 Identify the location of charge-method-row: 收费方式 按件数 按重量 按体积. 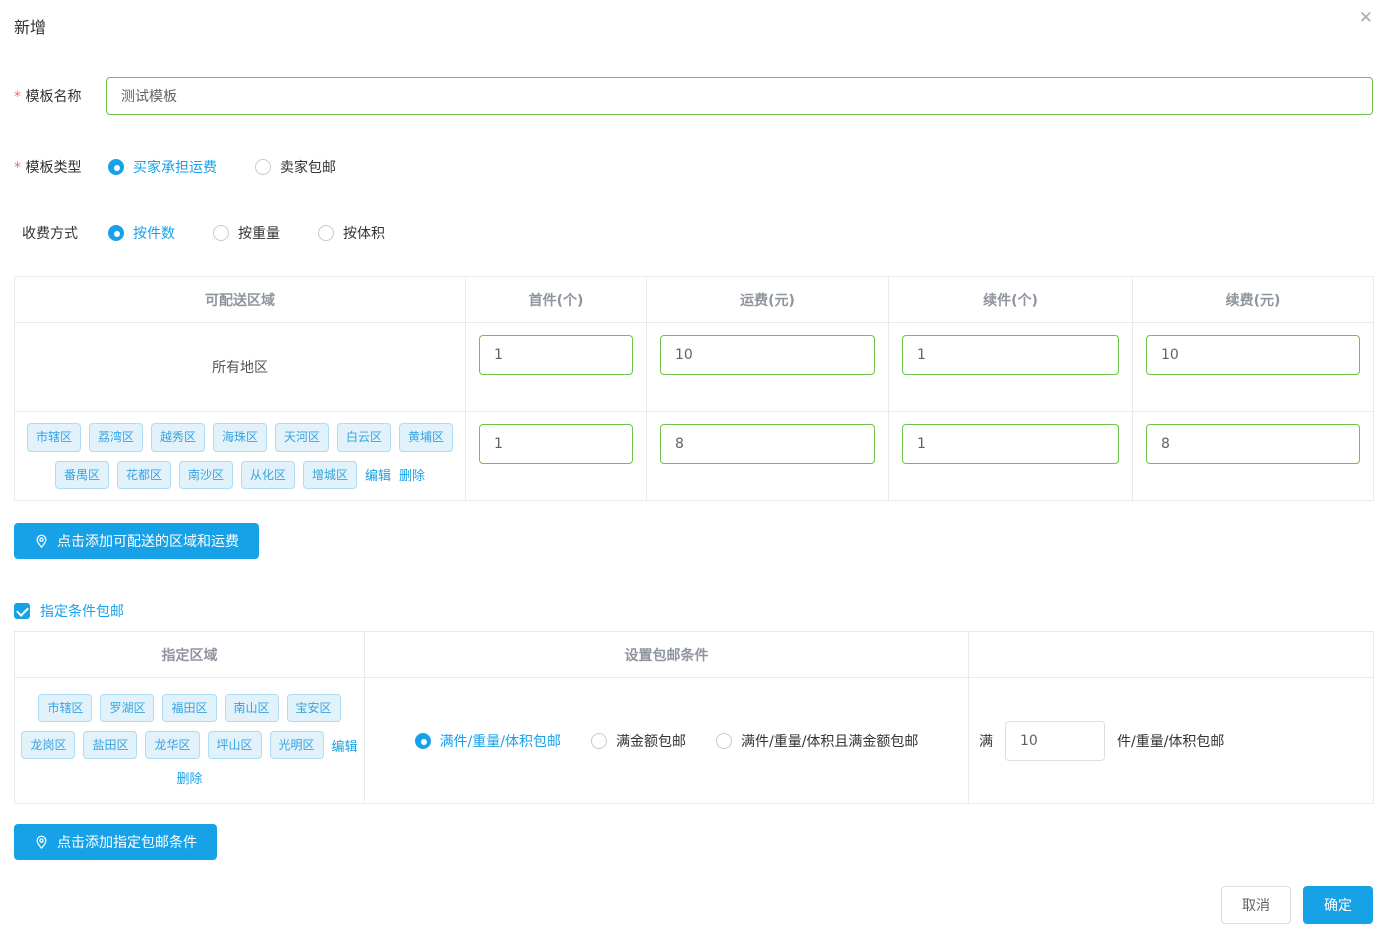
(693, 233).